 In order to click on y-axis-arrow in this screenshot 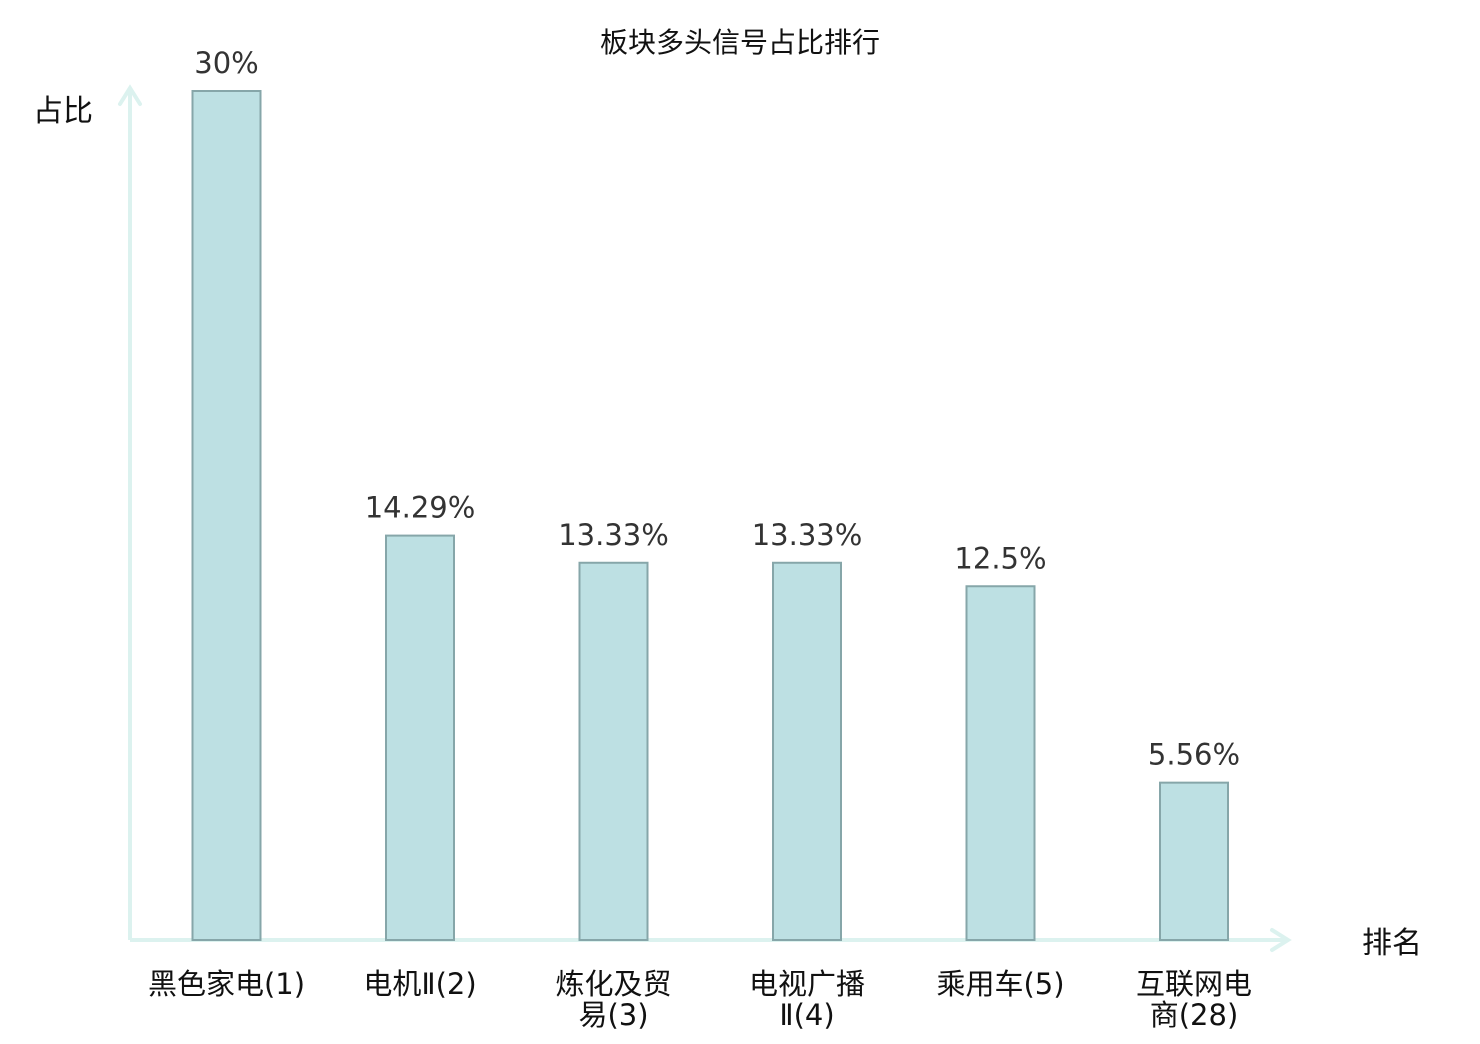, I will do `click(130, 95)`.